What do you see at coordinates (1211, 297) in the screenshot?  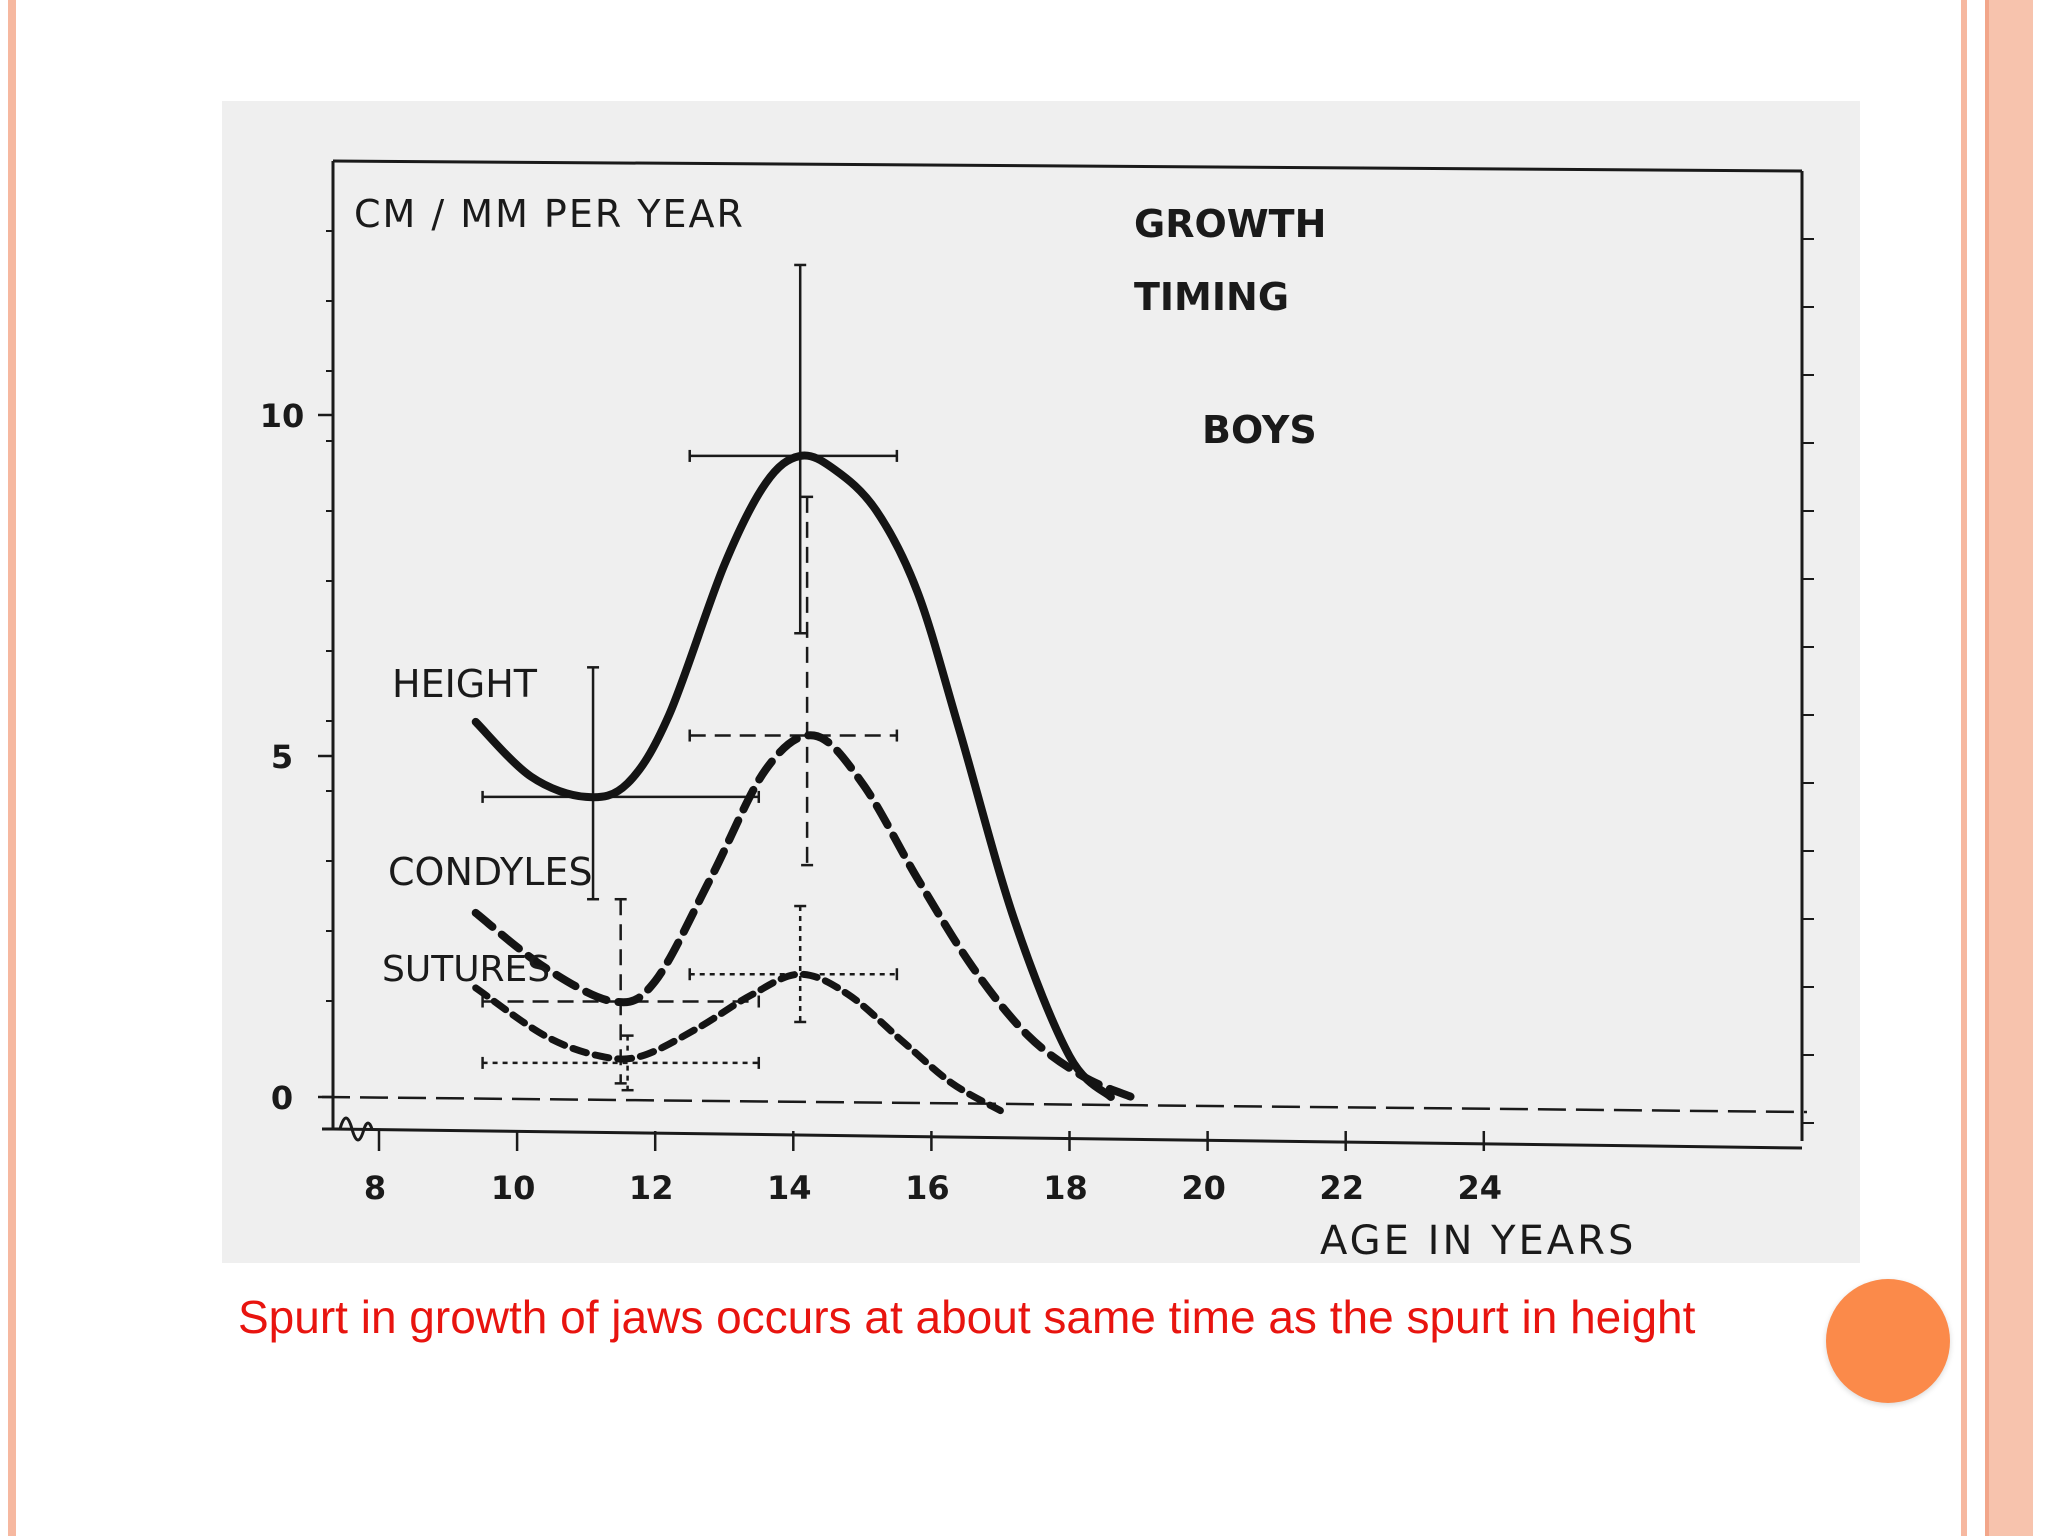 I see `title-line-timing: TIMING` at bounding box center [1211, 297].